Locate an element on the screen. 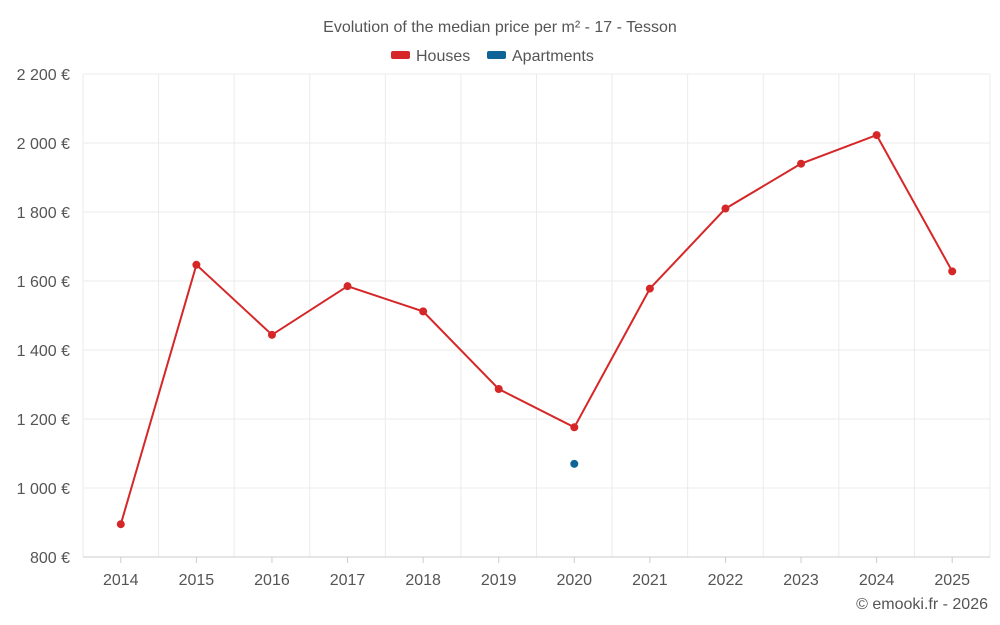  legend-label-apartments: Apartments is located at coordinates (553, 56).